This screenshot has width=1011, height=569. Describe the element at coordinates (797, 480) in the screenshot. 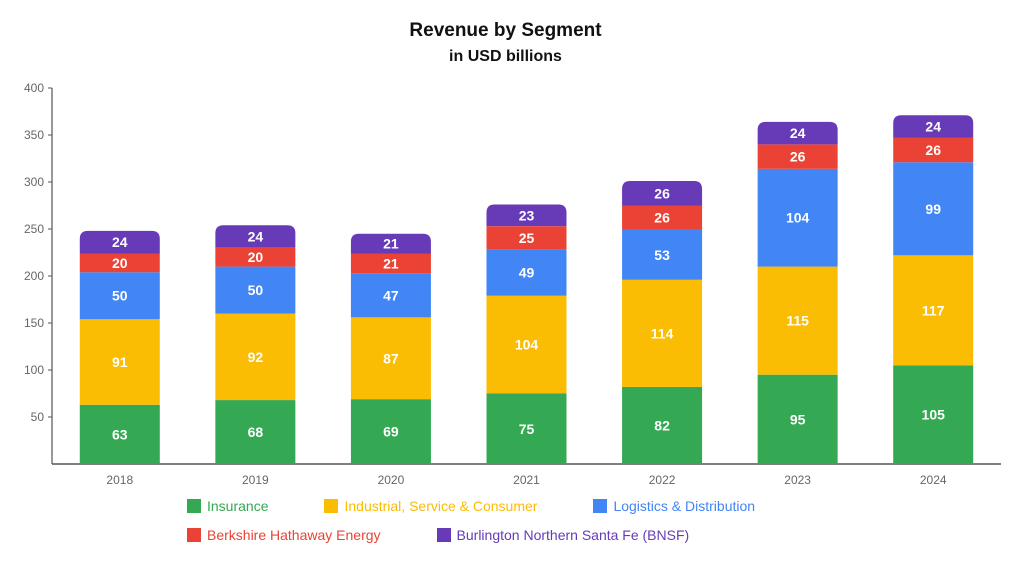

I see `x-tick-label: 2023` at that location.